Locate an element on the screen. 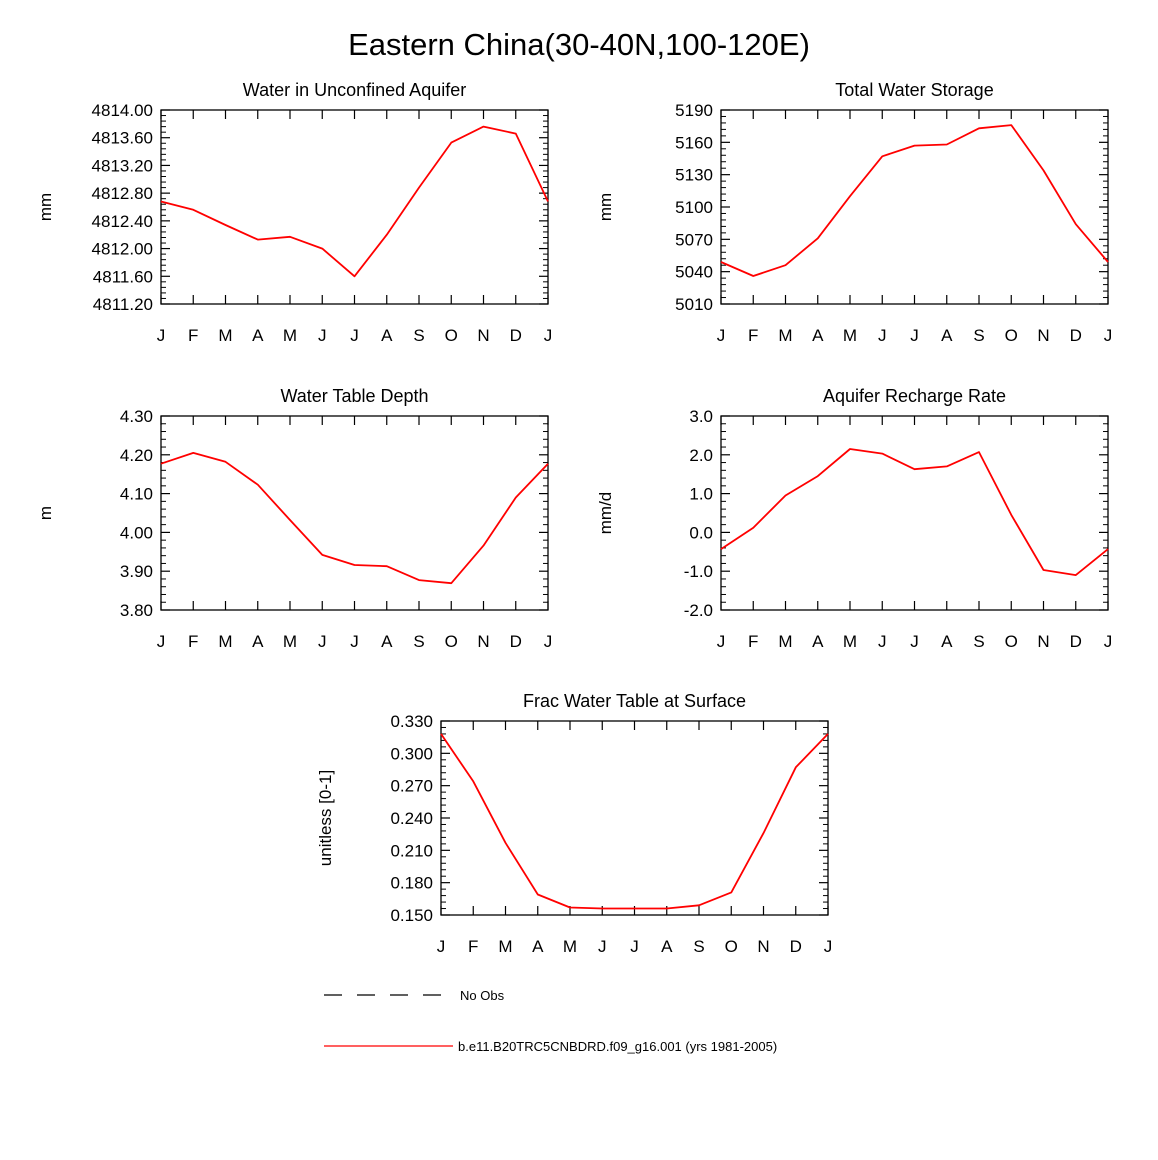 The image size is (1158, 1160). y-tick-label: 4814.00 is located at coordinates (122, 110).